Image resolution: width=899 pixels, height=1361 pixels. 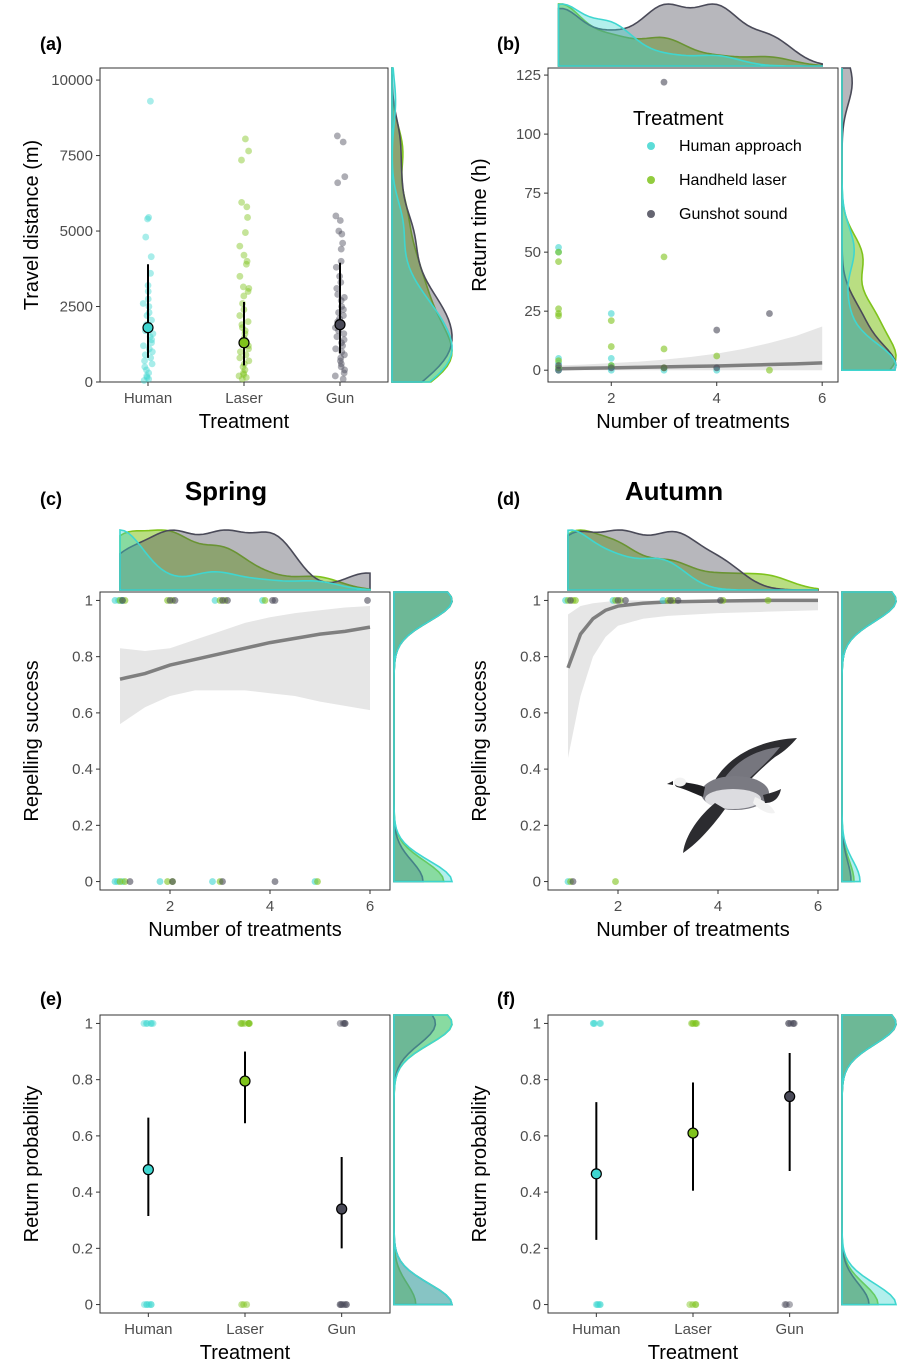 I want to click on marginal-density-right, so click(x=869, y=219).